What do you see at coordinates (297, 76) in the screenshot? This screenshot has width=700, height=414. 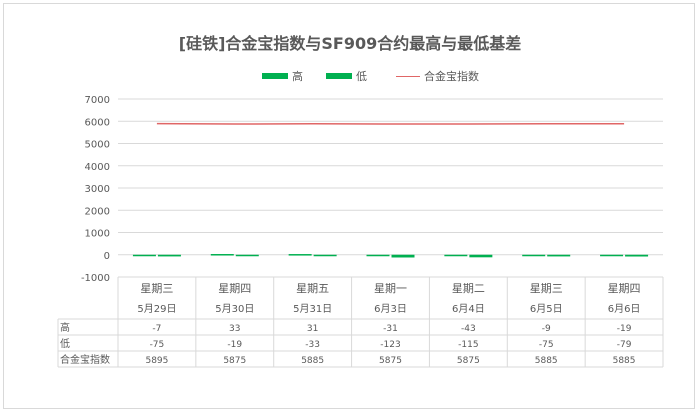 I see `legend-label-high: 高` at bounding box center [297, 76].